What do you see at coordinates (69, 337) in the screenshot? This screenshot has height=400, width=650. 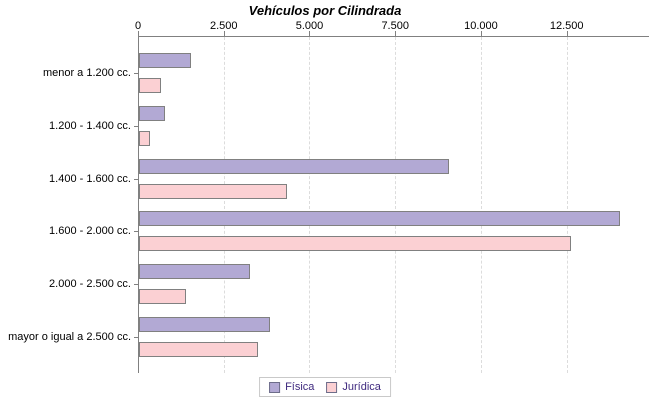 I see `category-label: mayor o igual a 2.500 cc.` at bounding box center [69, 337].